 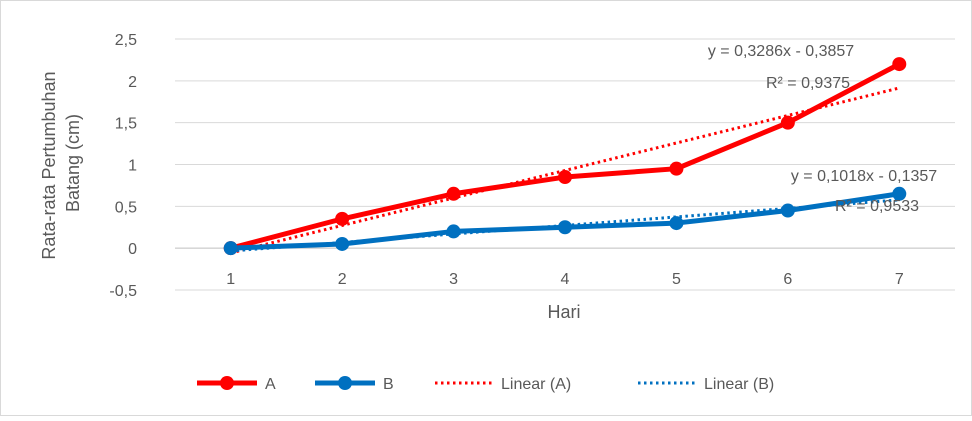 What do you see at coordinates (388, 384) in the screenshot?
I see `legend-label-b: B` at bounding box center [388, 384].